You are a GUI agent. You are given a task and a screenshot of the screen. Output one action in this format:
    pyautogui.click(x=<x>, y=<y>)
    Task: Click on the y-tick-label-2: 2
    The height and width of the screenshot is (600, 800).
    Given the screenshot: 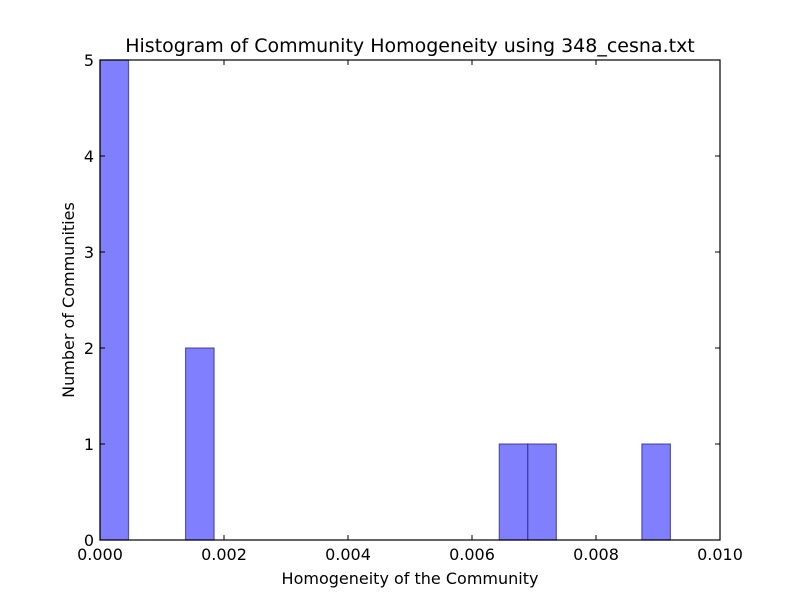 What is the action you would take?
    pyautogui.click(x=89, y=348)
    